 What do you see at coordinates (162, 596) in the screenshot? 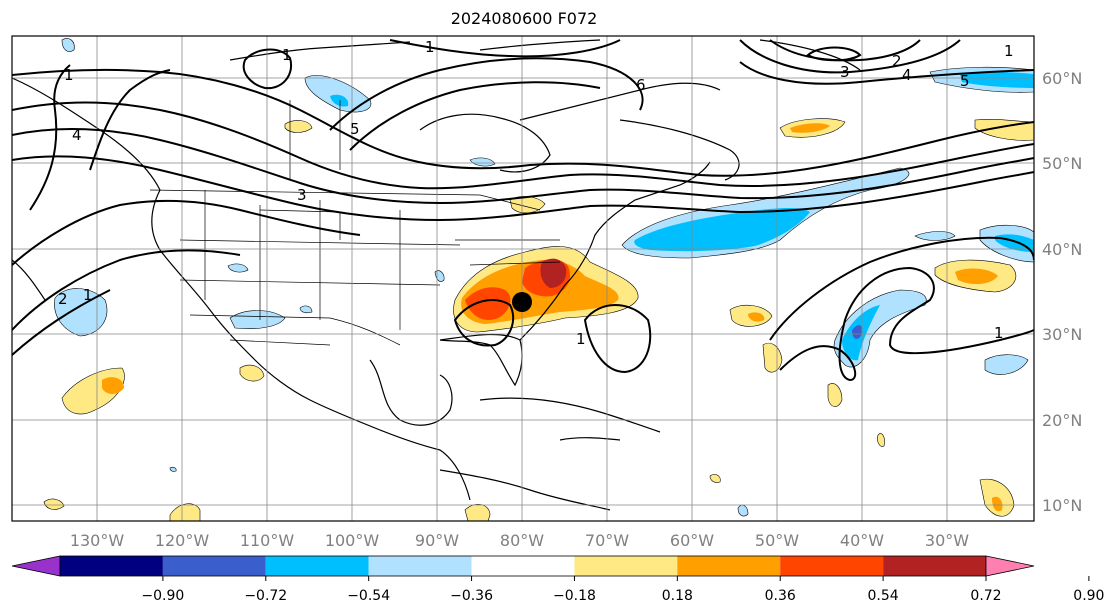
I see `colorbar-tick-label: −0.90` at bounding box center [162, 596].